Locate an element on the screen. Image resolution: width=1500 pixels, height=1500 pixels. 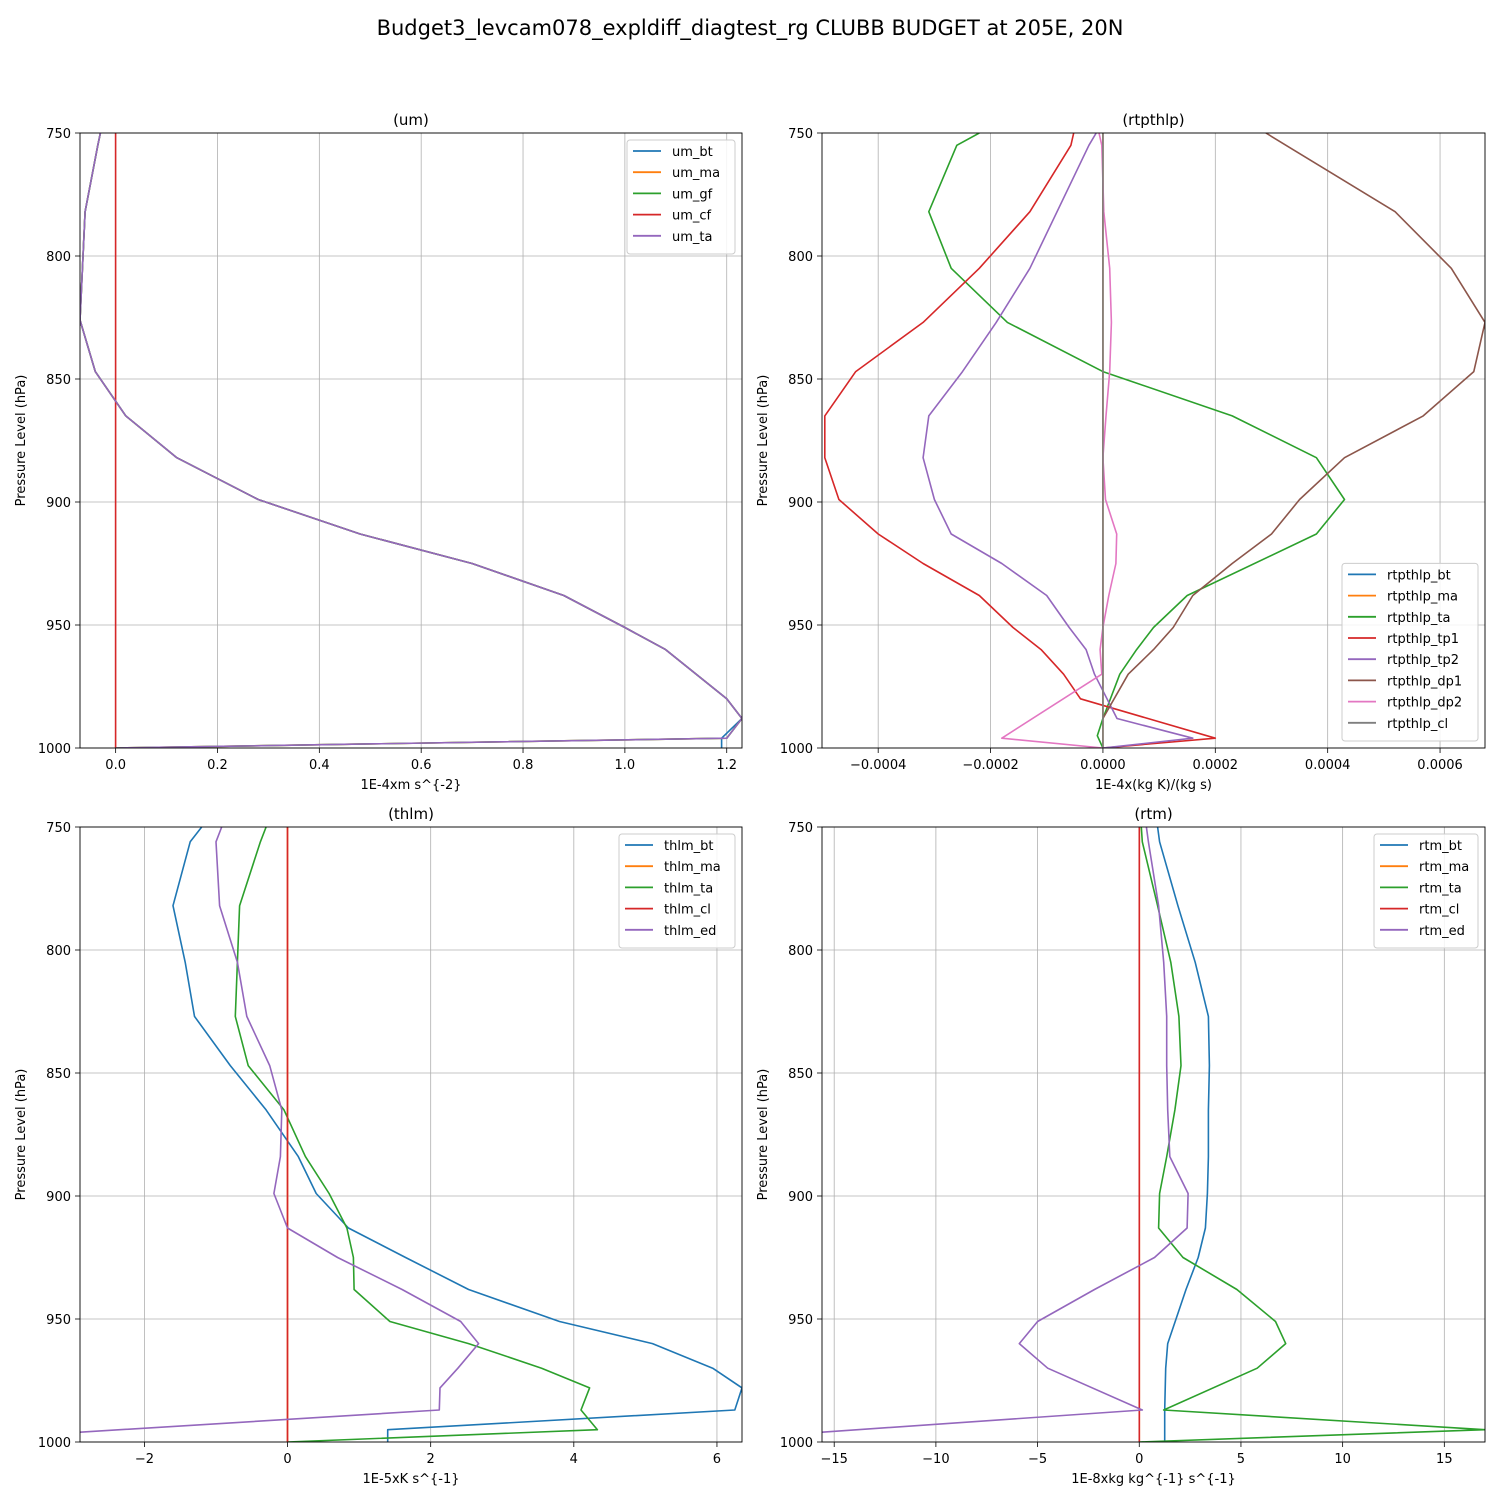
x-tick-label: 0.0 is located at coordinates (115, 765).